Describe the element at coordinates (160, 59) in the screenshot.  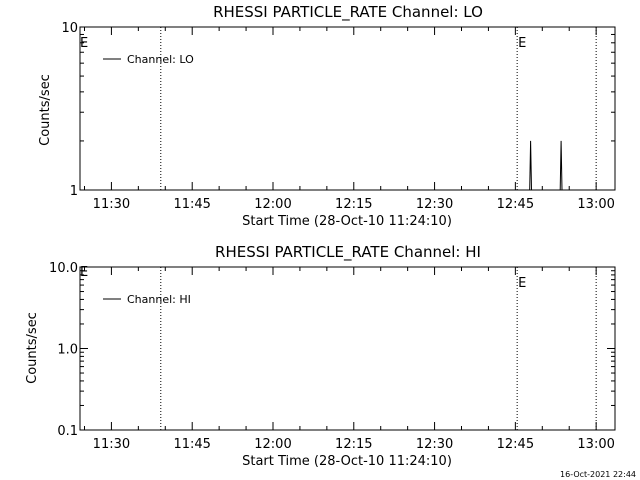
I see `legend-label: Channel: LO` at that location.